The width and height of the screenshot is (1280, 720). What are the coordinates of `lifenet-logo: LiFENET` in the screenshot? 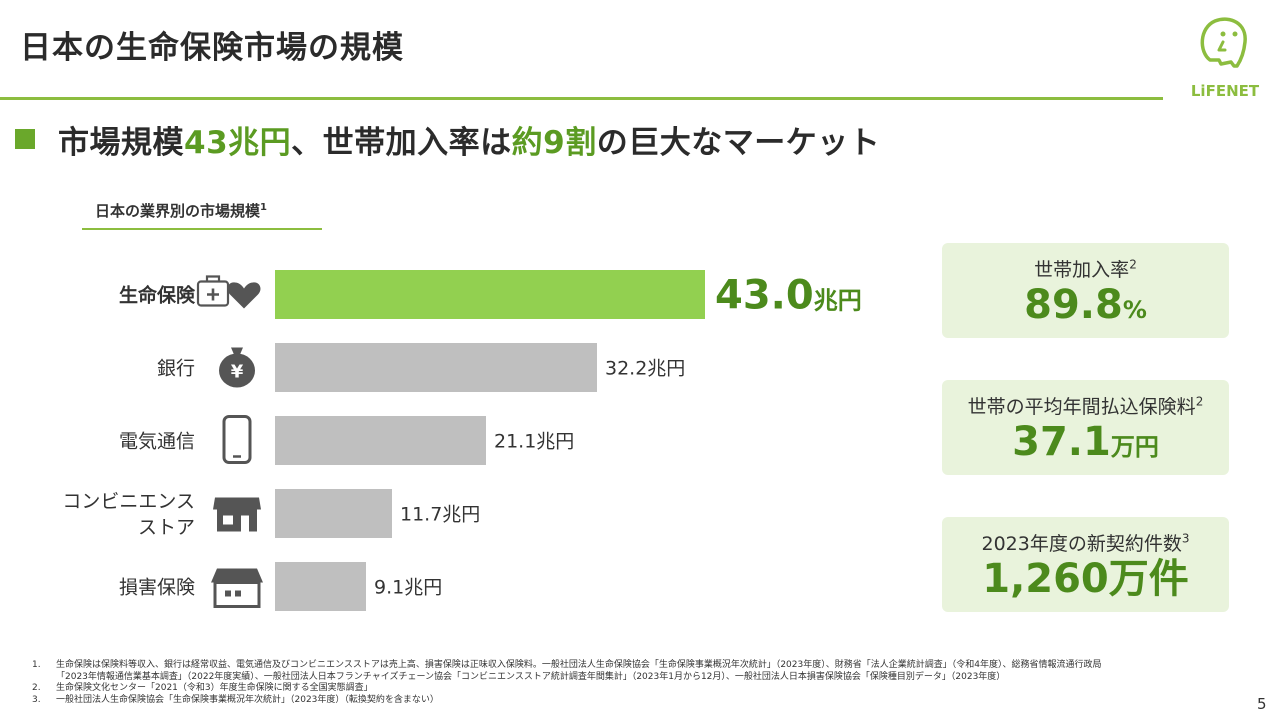 It's located at (1225, 58).